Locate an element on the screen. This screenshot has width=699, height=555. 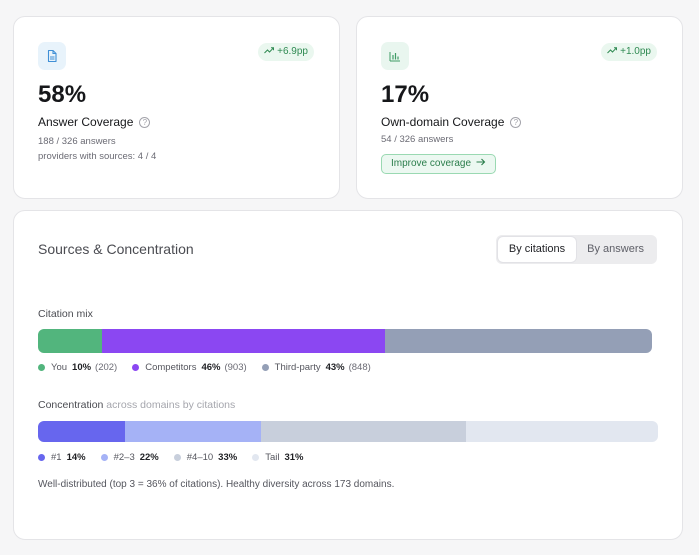
legend-count: (903) is located at coordinates (235, 367).